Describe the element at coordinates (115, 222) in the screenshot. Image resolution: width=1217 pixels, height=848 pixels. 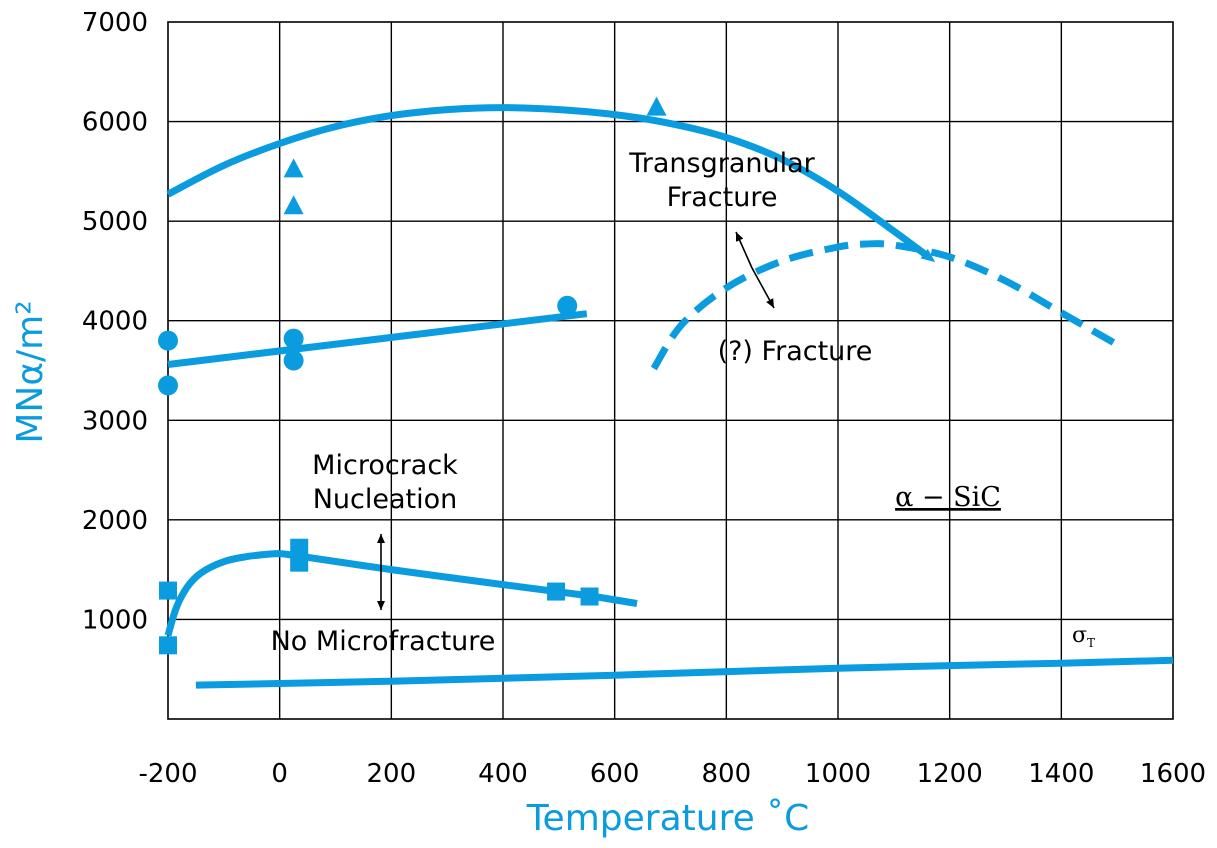
I see `y-tick-label: 5000` at that location.